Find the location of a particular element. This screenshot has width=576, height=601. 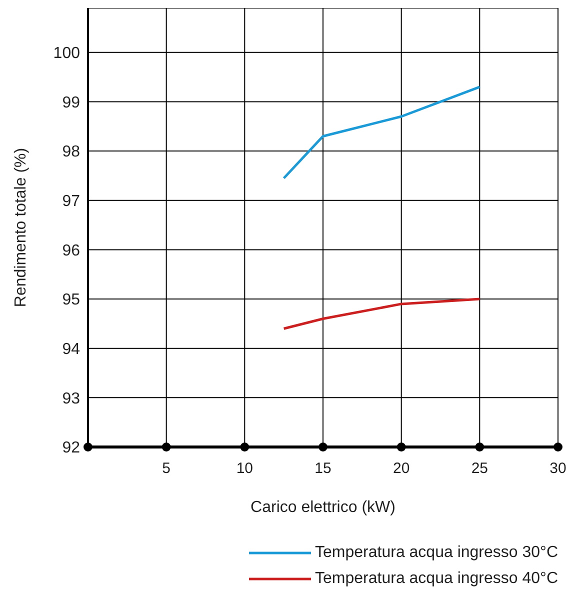

y-tick-label: 99 is located at coordinates (71, 103).